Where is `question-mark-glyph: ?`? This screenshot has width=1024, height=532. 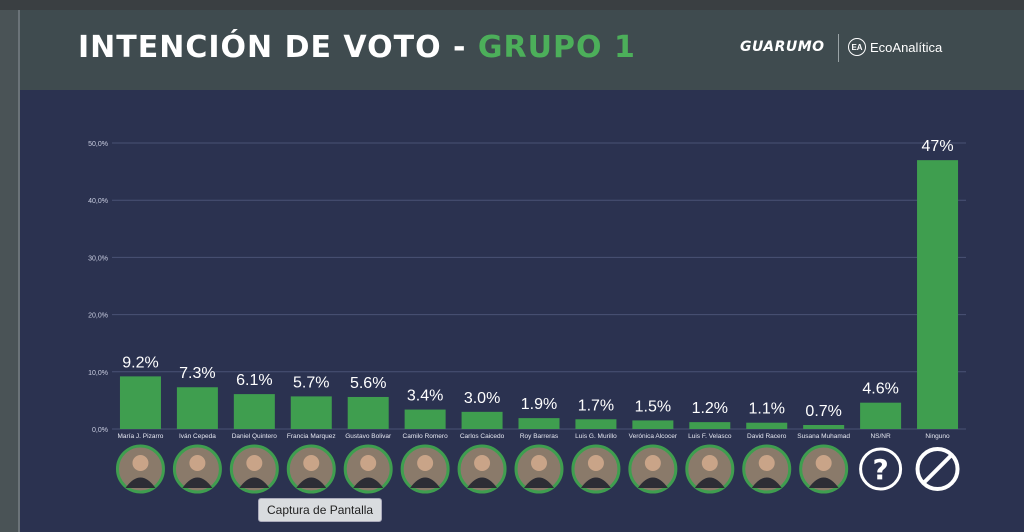
question-mark-glyph: ? is located at coordinates (880, 469).